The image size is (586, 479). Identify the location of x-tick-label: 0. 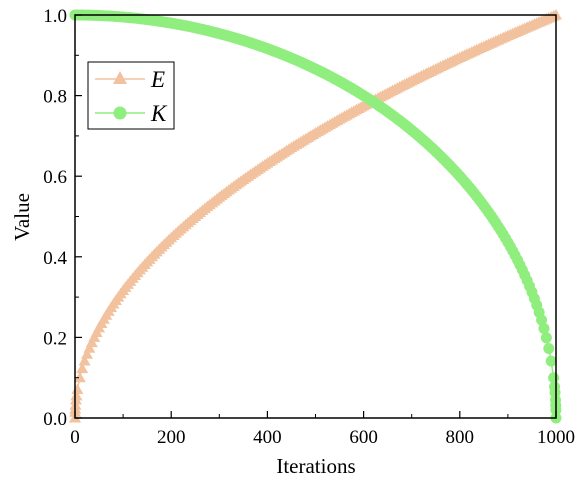
(75, 437).